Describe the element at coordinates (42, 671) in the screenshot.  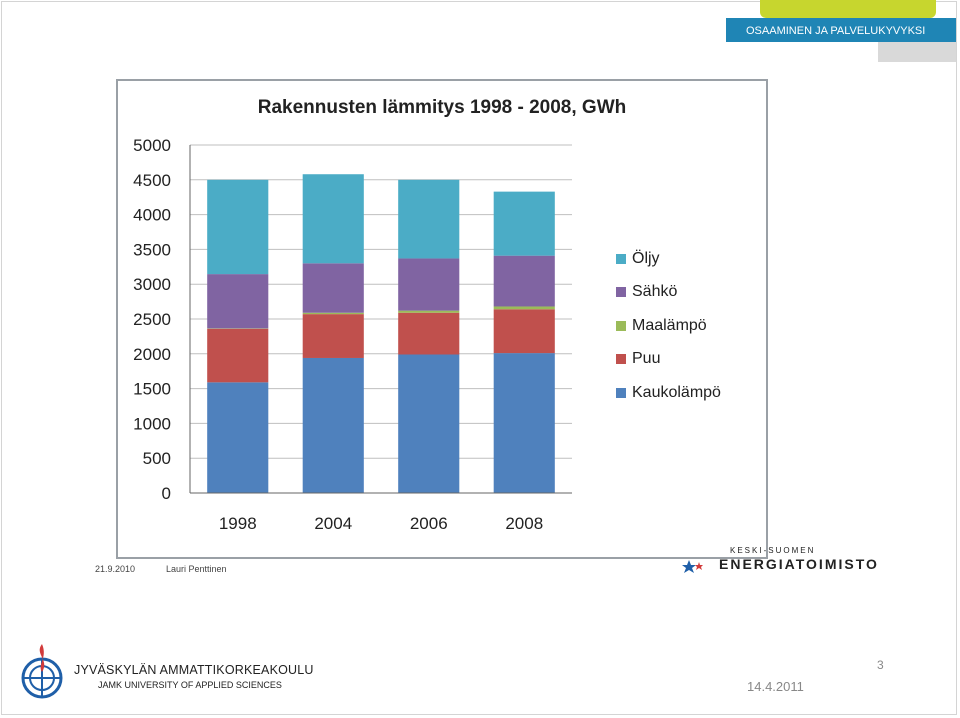
I see `jamk-emblem-icon` at that location.